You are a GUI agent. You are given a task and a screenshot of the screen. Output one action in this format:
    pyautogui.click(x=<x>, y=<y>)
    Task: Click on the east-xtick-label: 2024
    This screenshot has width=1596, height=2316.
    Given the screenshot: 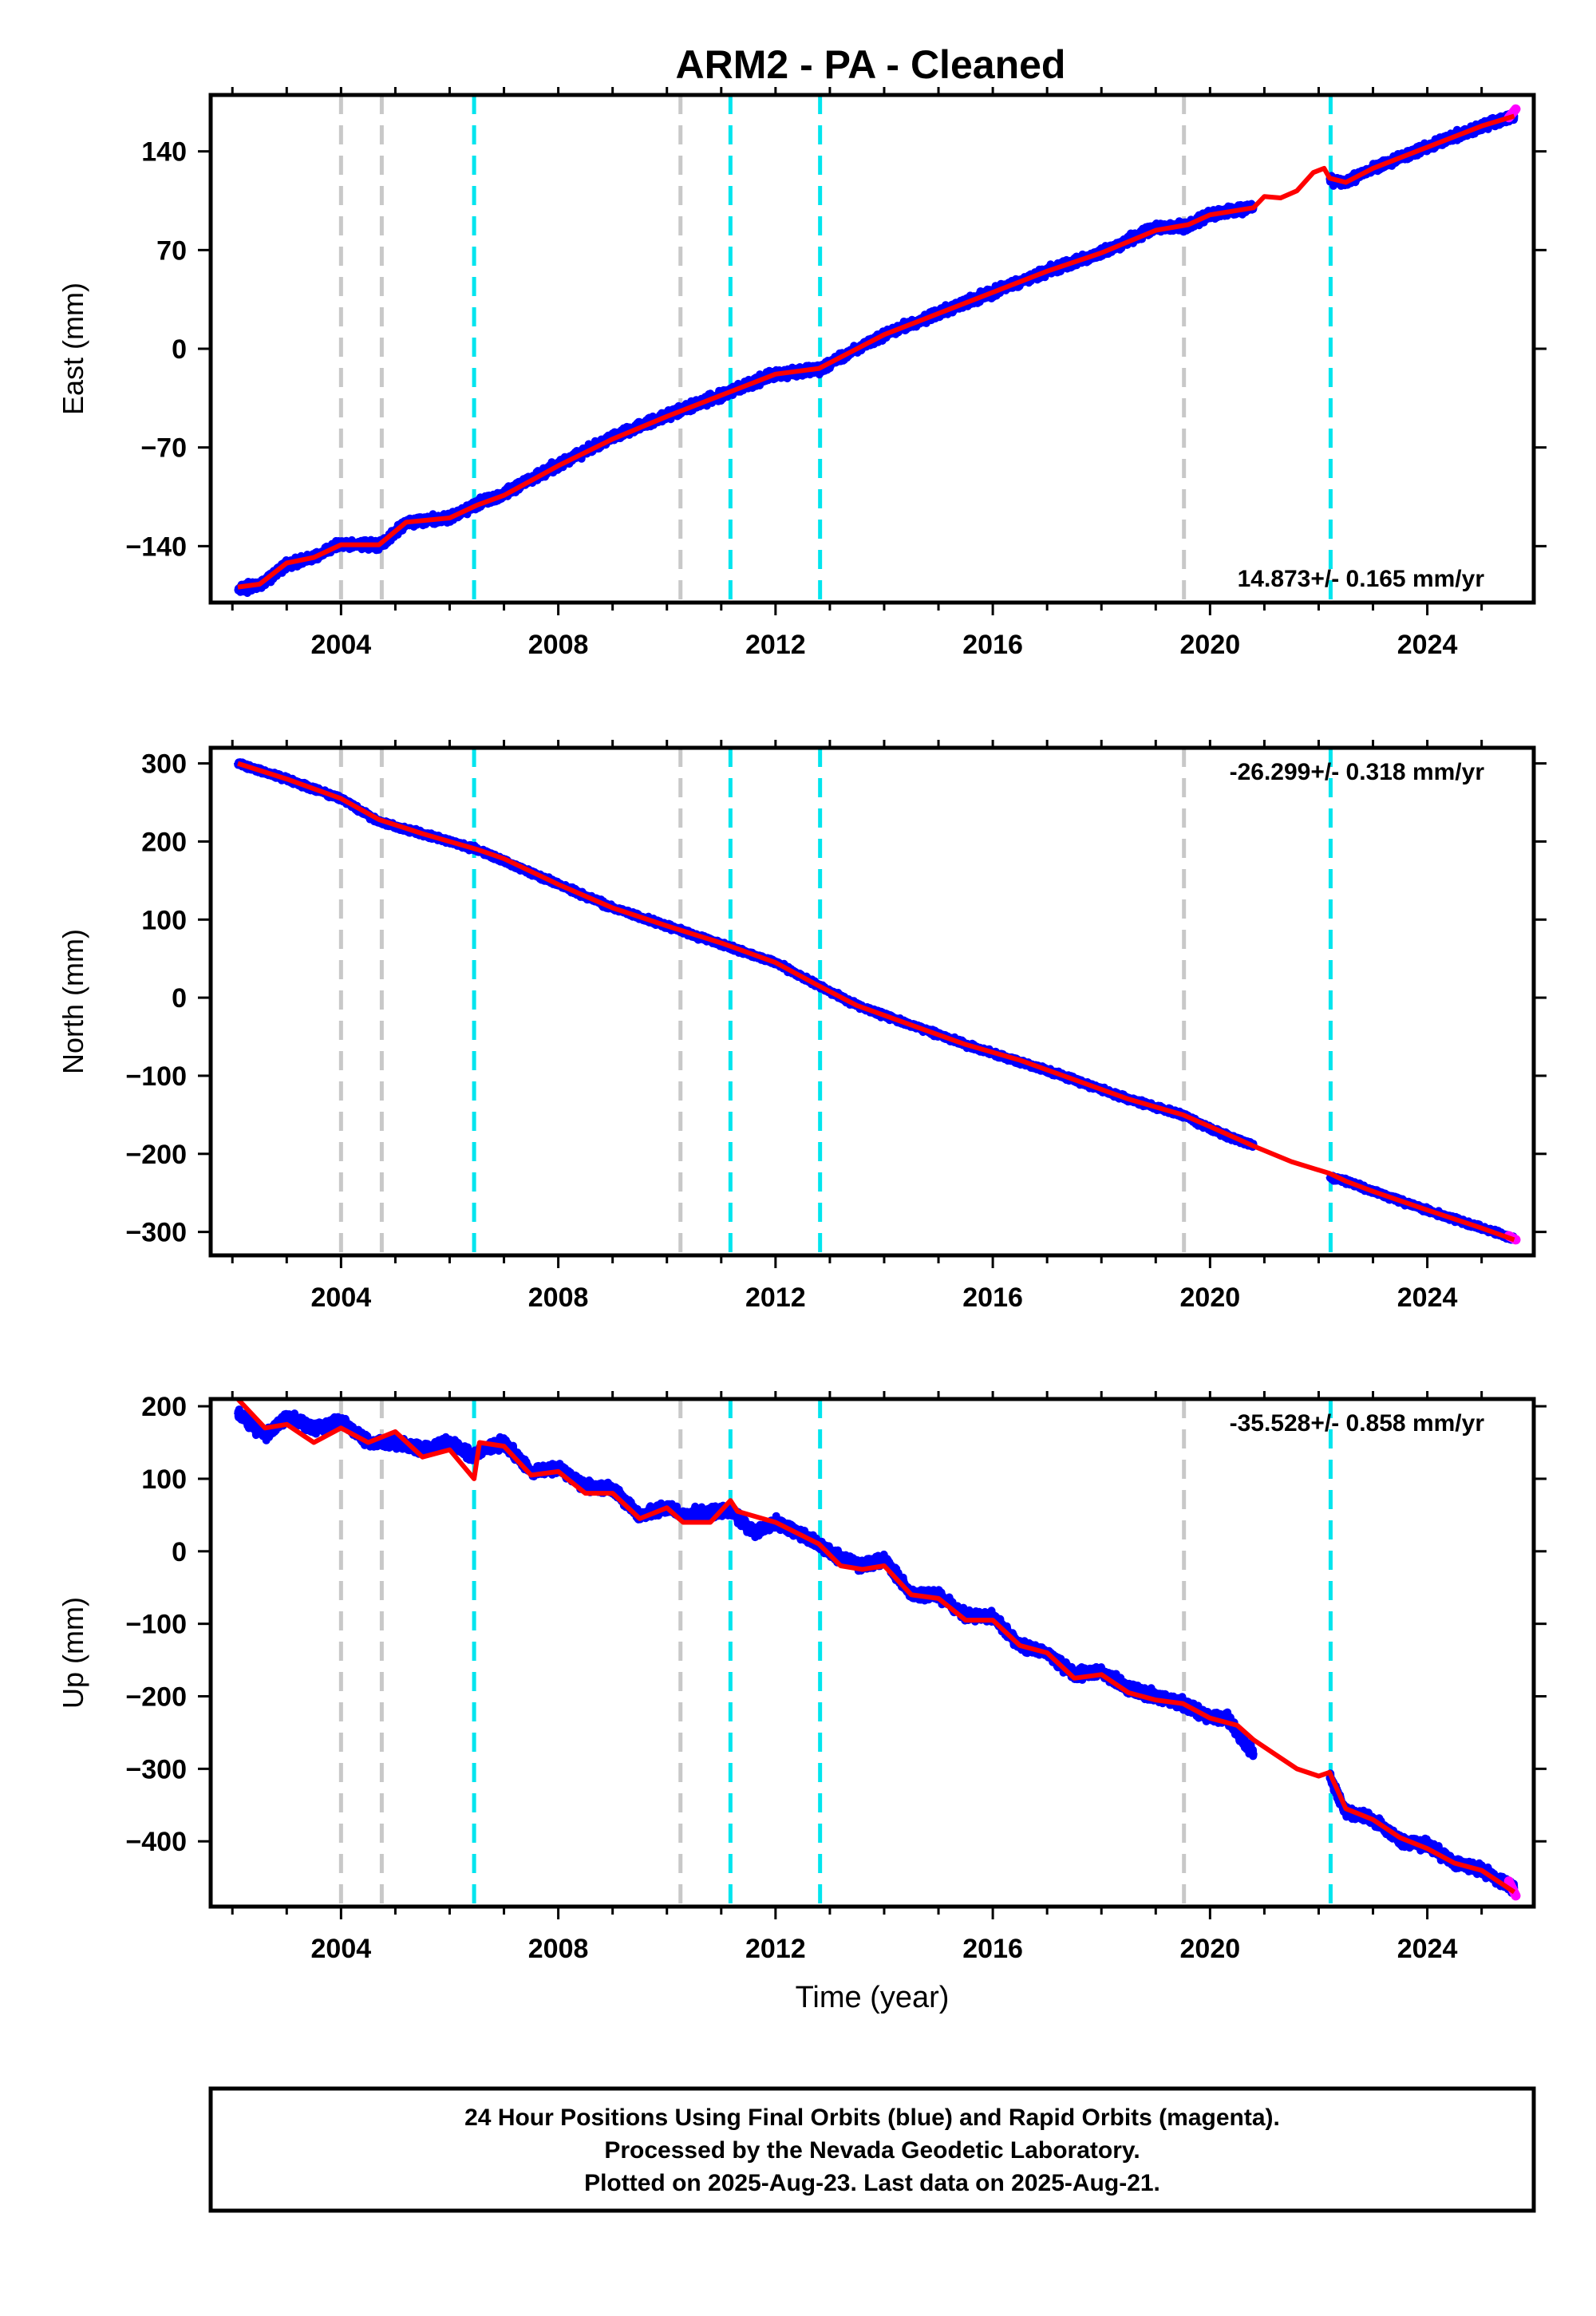 What is the action you would take?
    pyautogui.click(x=1427, y=645)
    